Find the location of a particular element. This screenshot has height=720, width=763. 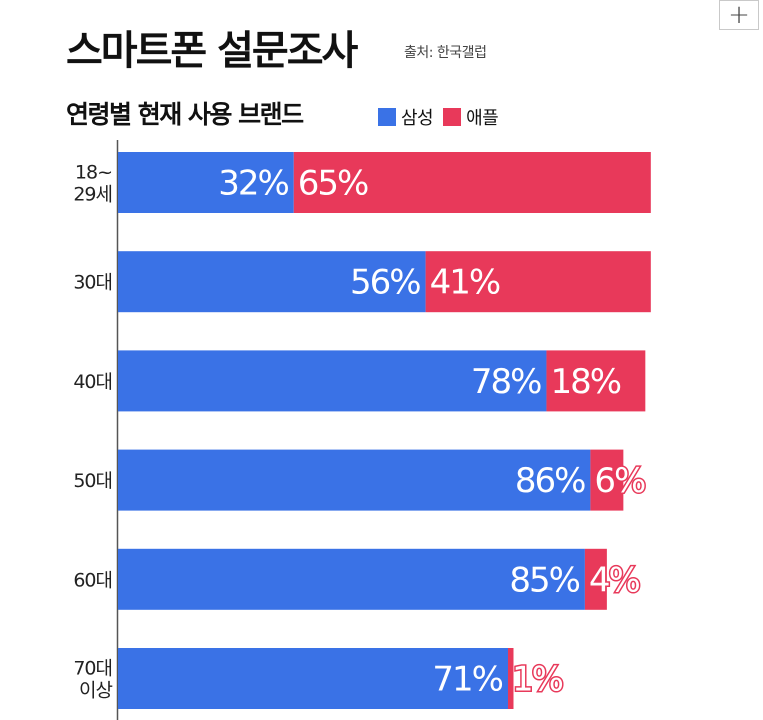

category-label: 60대 is located at coordinates (92, 580).